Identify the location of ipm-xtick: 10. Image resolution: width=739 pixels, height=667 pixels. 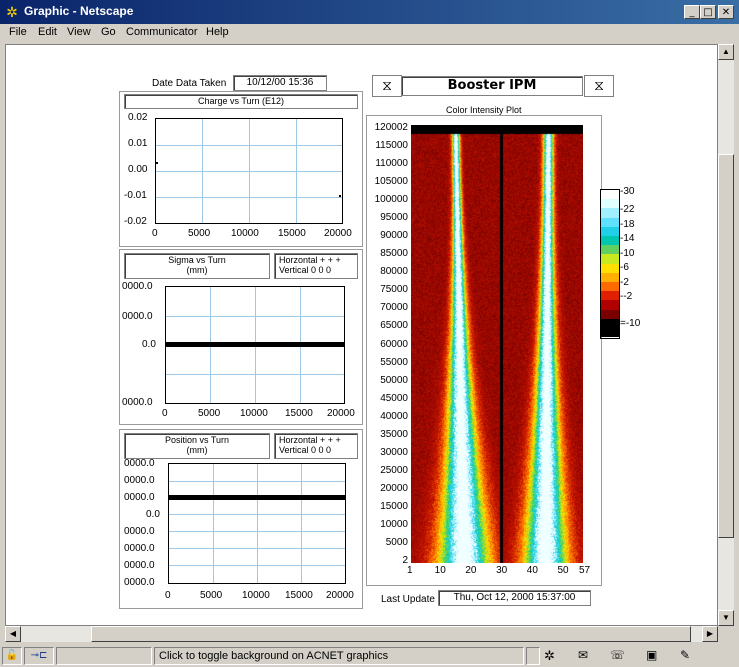
(440, 570).